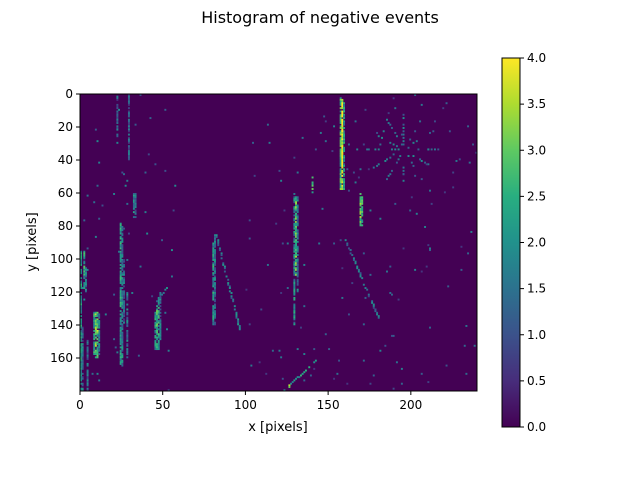 Image resolution: width=640 pixels, height=480 pixels. I want to click on colorbar-tick-label: 4.0, so click(536, 58).